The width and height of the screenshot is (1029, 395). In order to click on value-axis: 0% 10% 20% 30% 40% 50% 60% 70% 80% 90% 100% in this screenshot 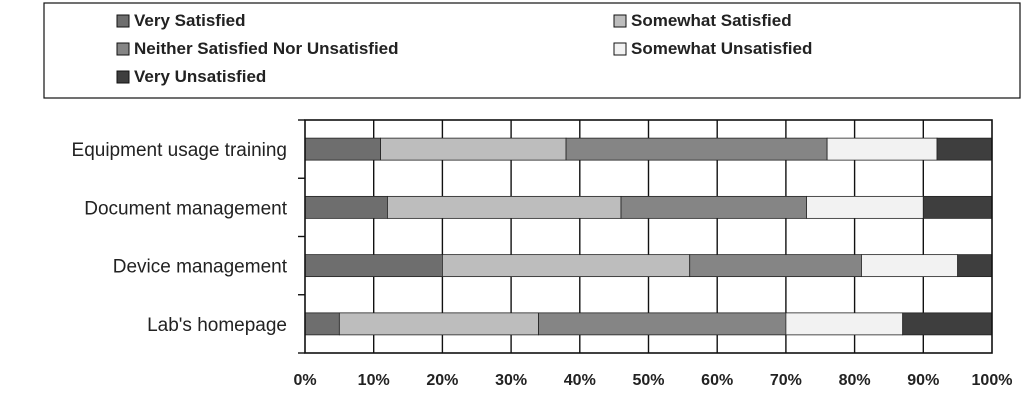, I will do `click(652, 380)`.